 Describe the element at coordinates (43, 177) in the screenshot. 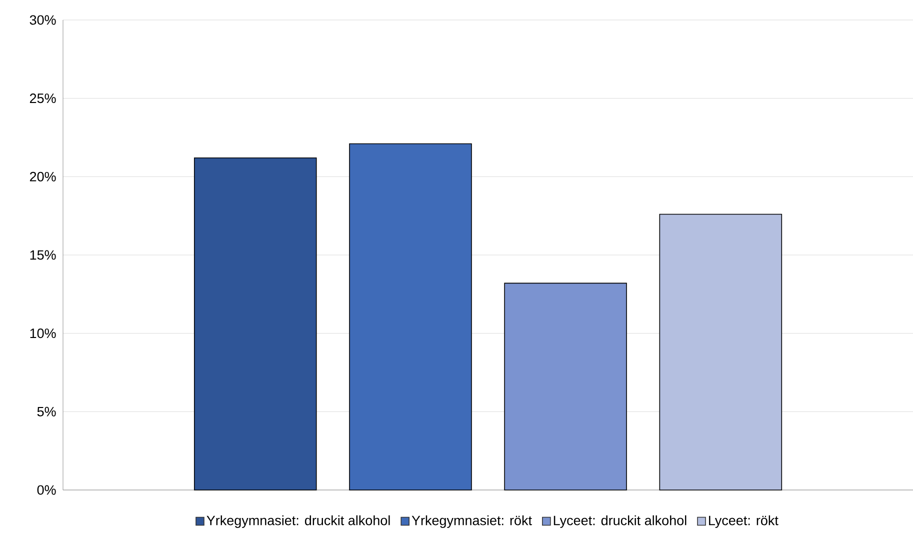

I see `y-tick-label: 20%` at that location.